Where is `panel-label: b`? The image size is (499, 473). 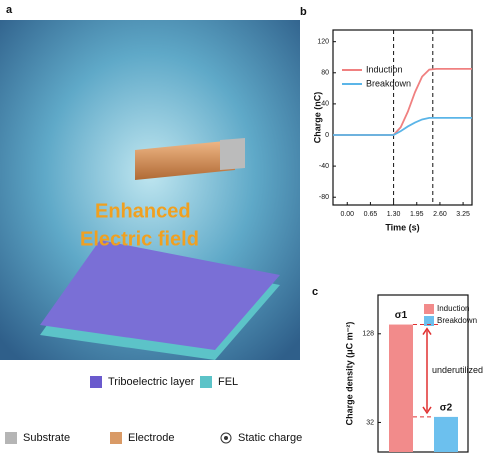 panel-label: b is located at coordinates (303, 12).